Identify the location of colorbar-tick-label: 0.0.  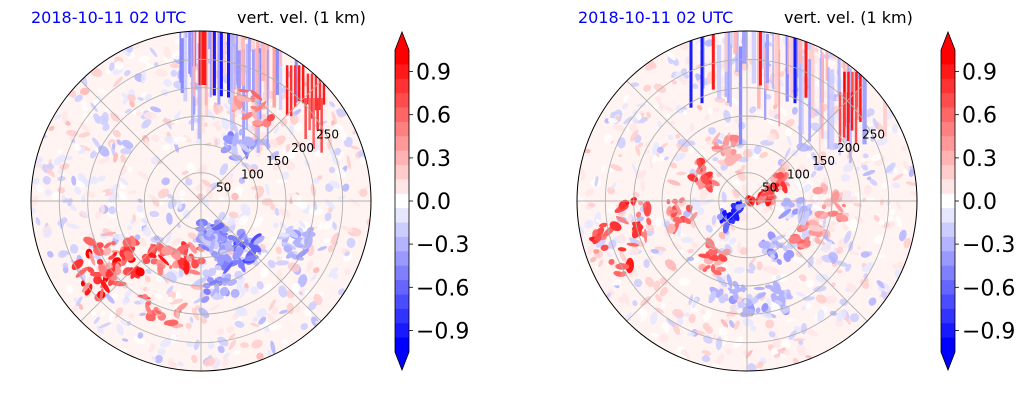
(433, 202).